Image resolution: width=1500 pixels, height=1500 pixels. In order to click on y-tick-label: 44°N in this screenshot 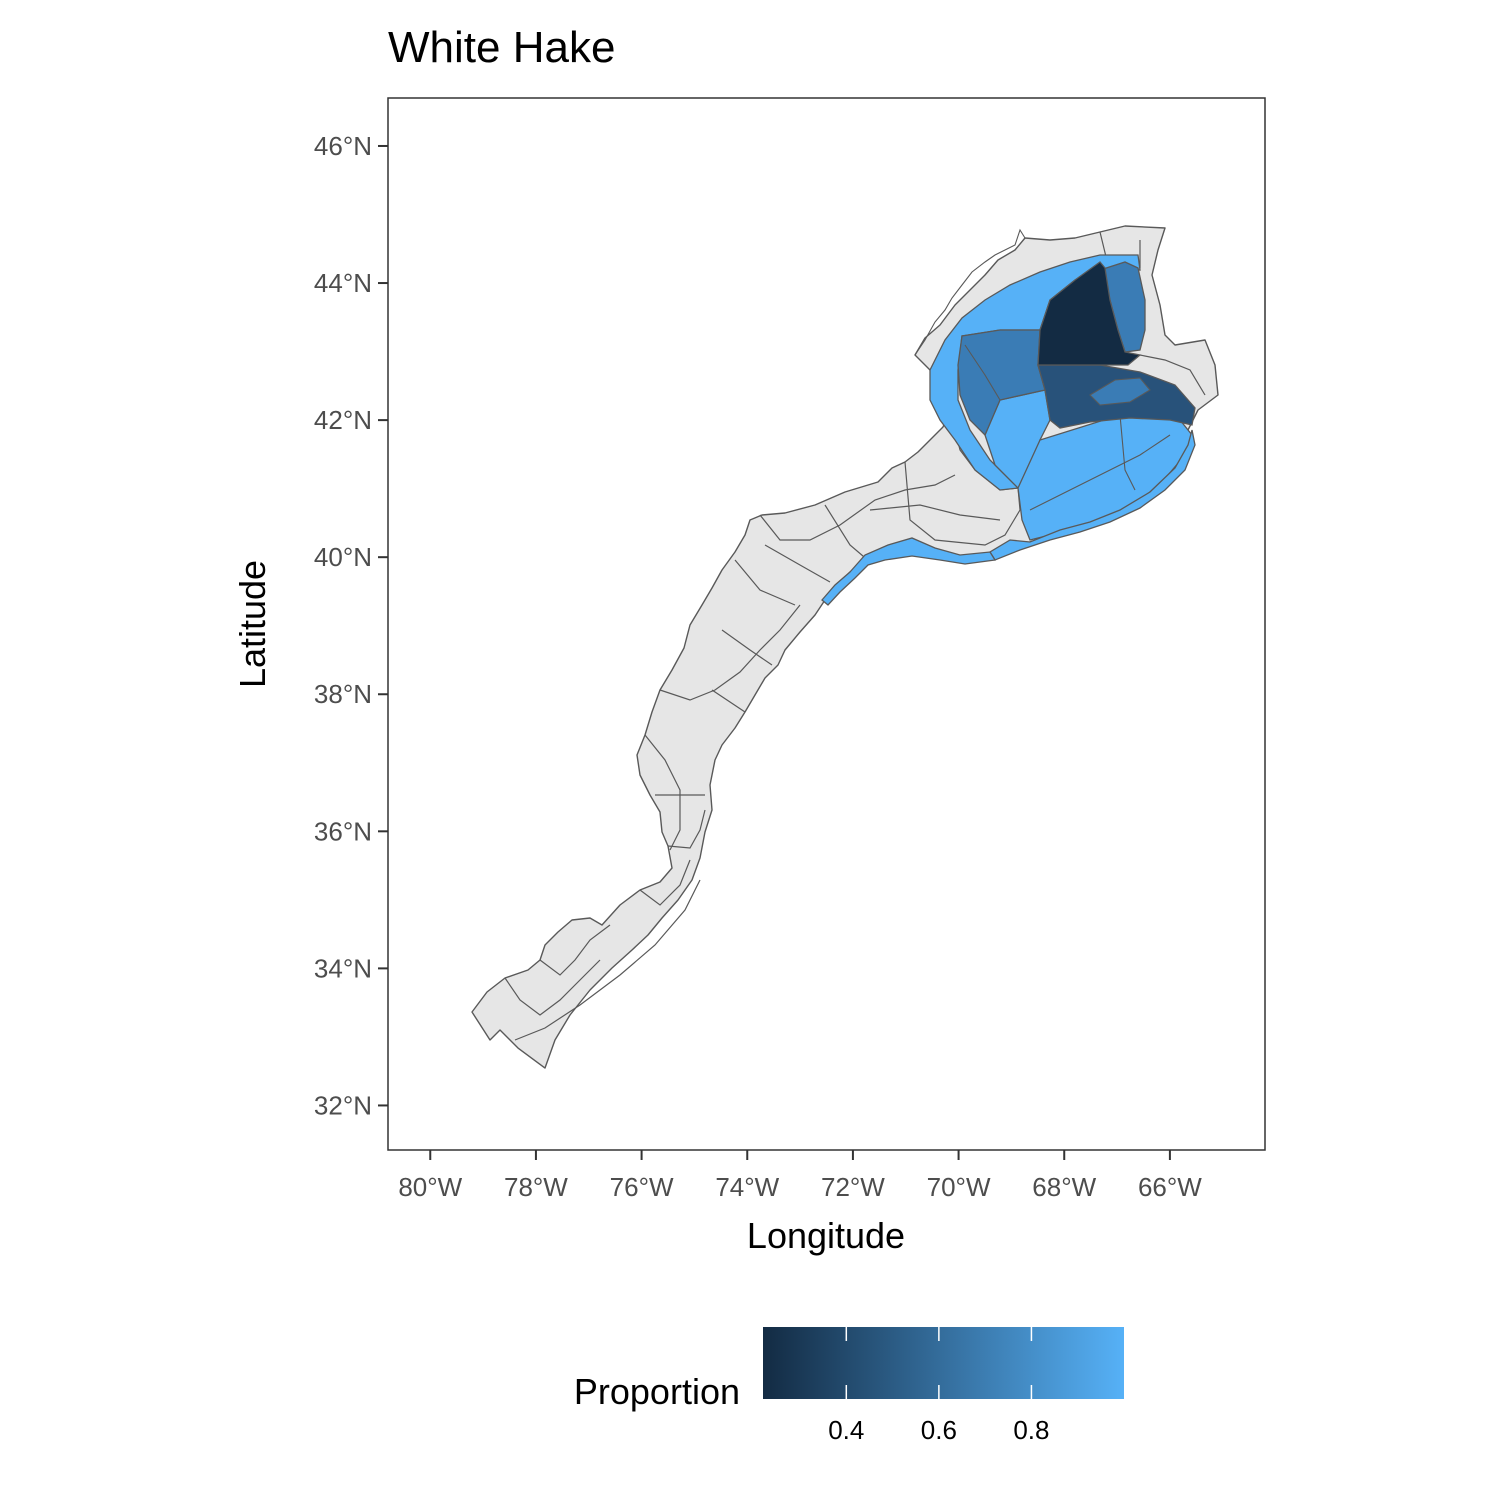, I will do `click(343, 283)`.